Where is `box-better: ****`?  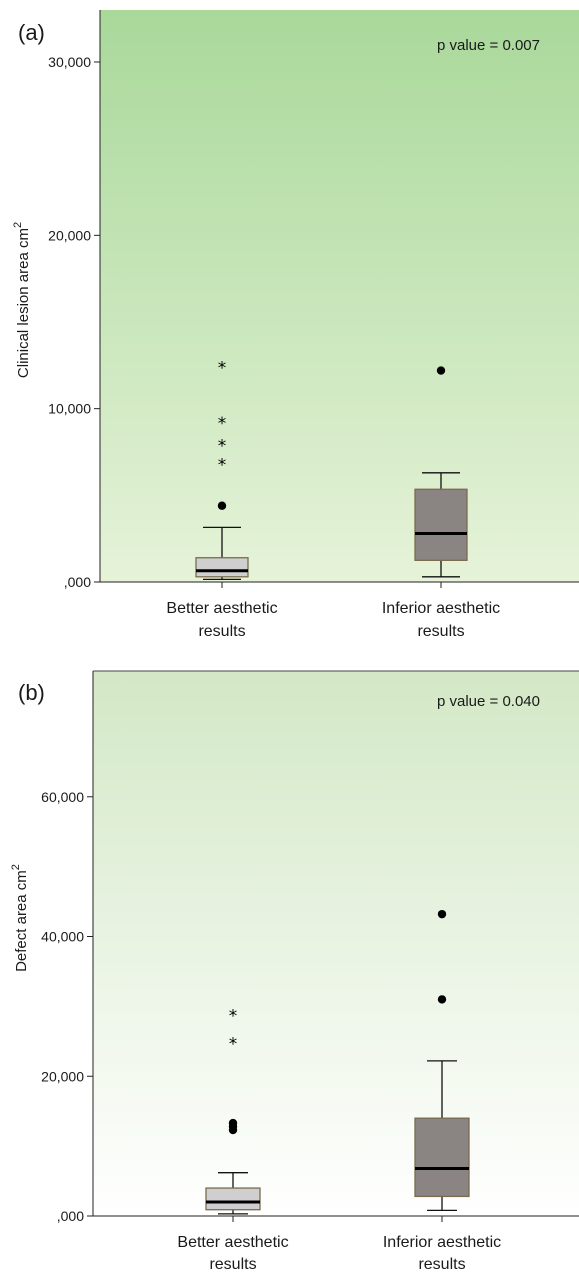
box-better: **** is located at coordinates (222, 469).